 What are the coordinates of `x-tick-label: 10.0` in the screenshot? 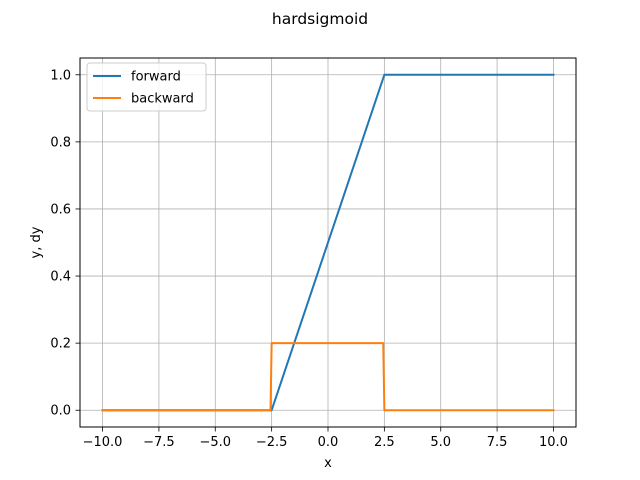 It's located at (553, 442).